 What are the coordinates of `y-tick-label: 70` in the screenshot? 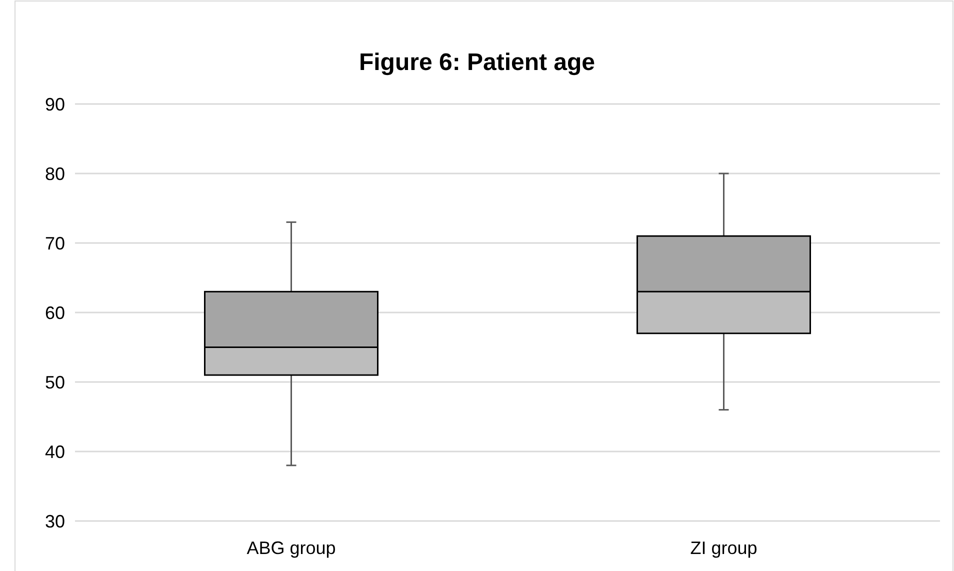 It's located at (54, 243).